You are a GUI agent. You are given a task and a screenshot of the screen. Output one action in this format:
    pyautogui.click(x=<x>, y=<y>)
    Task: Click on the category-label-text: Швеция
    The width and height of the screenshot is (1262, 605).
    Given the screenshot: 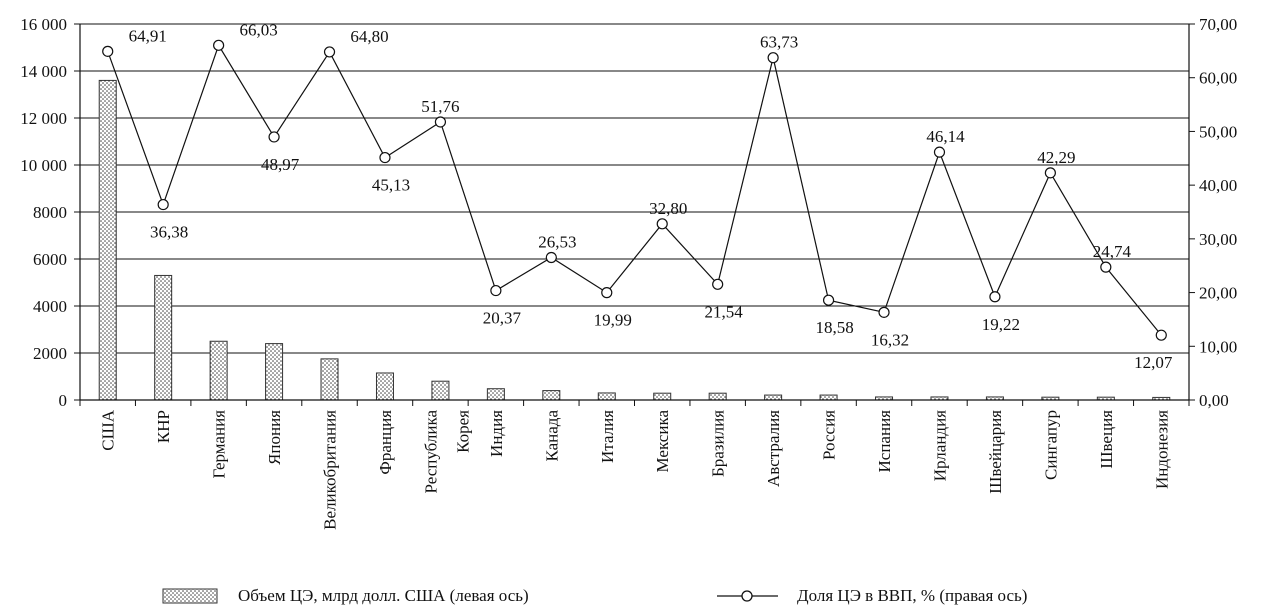 What is the action you would take?
    pyautogui.click(x=1106, y=439)
    